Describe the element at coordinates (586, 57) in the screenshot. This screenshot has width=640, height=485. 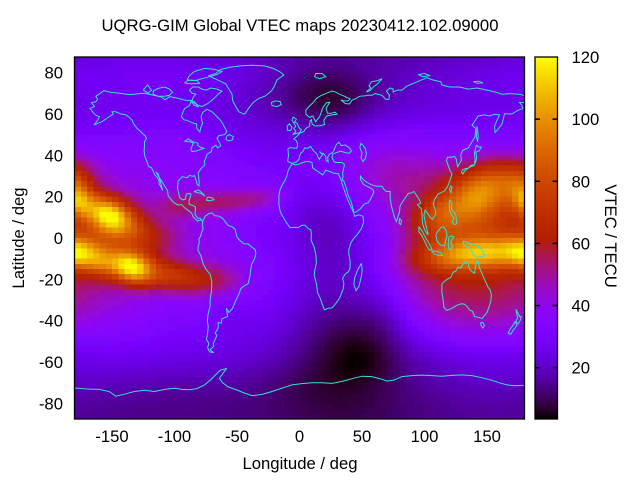
I see `svg-text: 120` at that location.